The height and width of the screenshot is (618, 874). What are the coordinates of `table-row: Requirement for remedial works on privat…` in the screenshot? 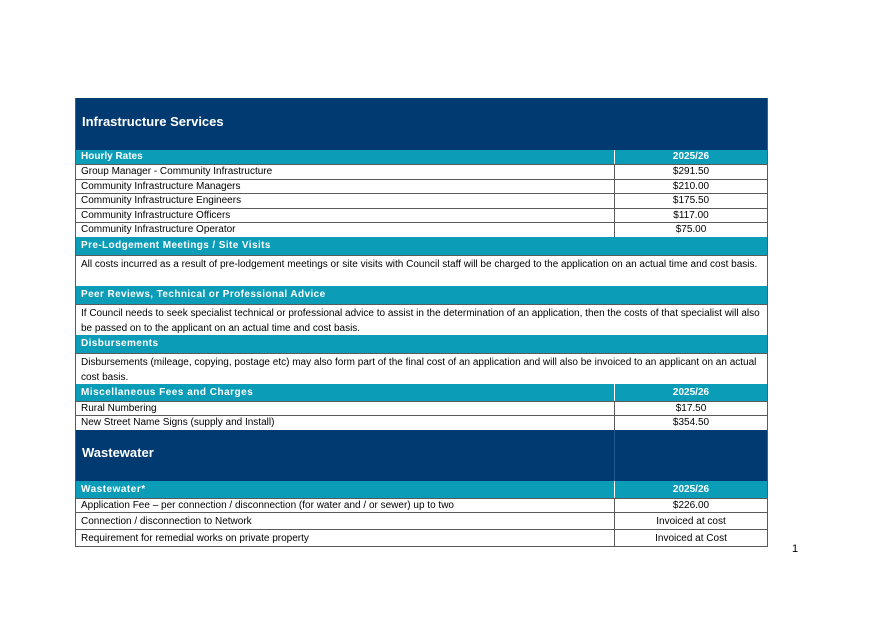 It's located at (421, 537).